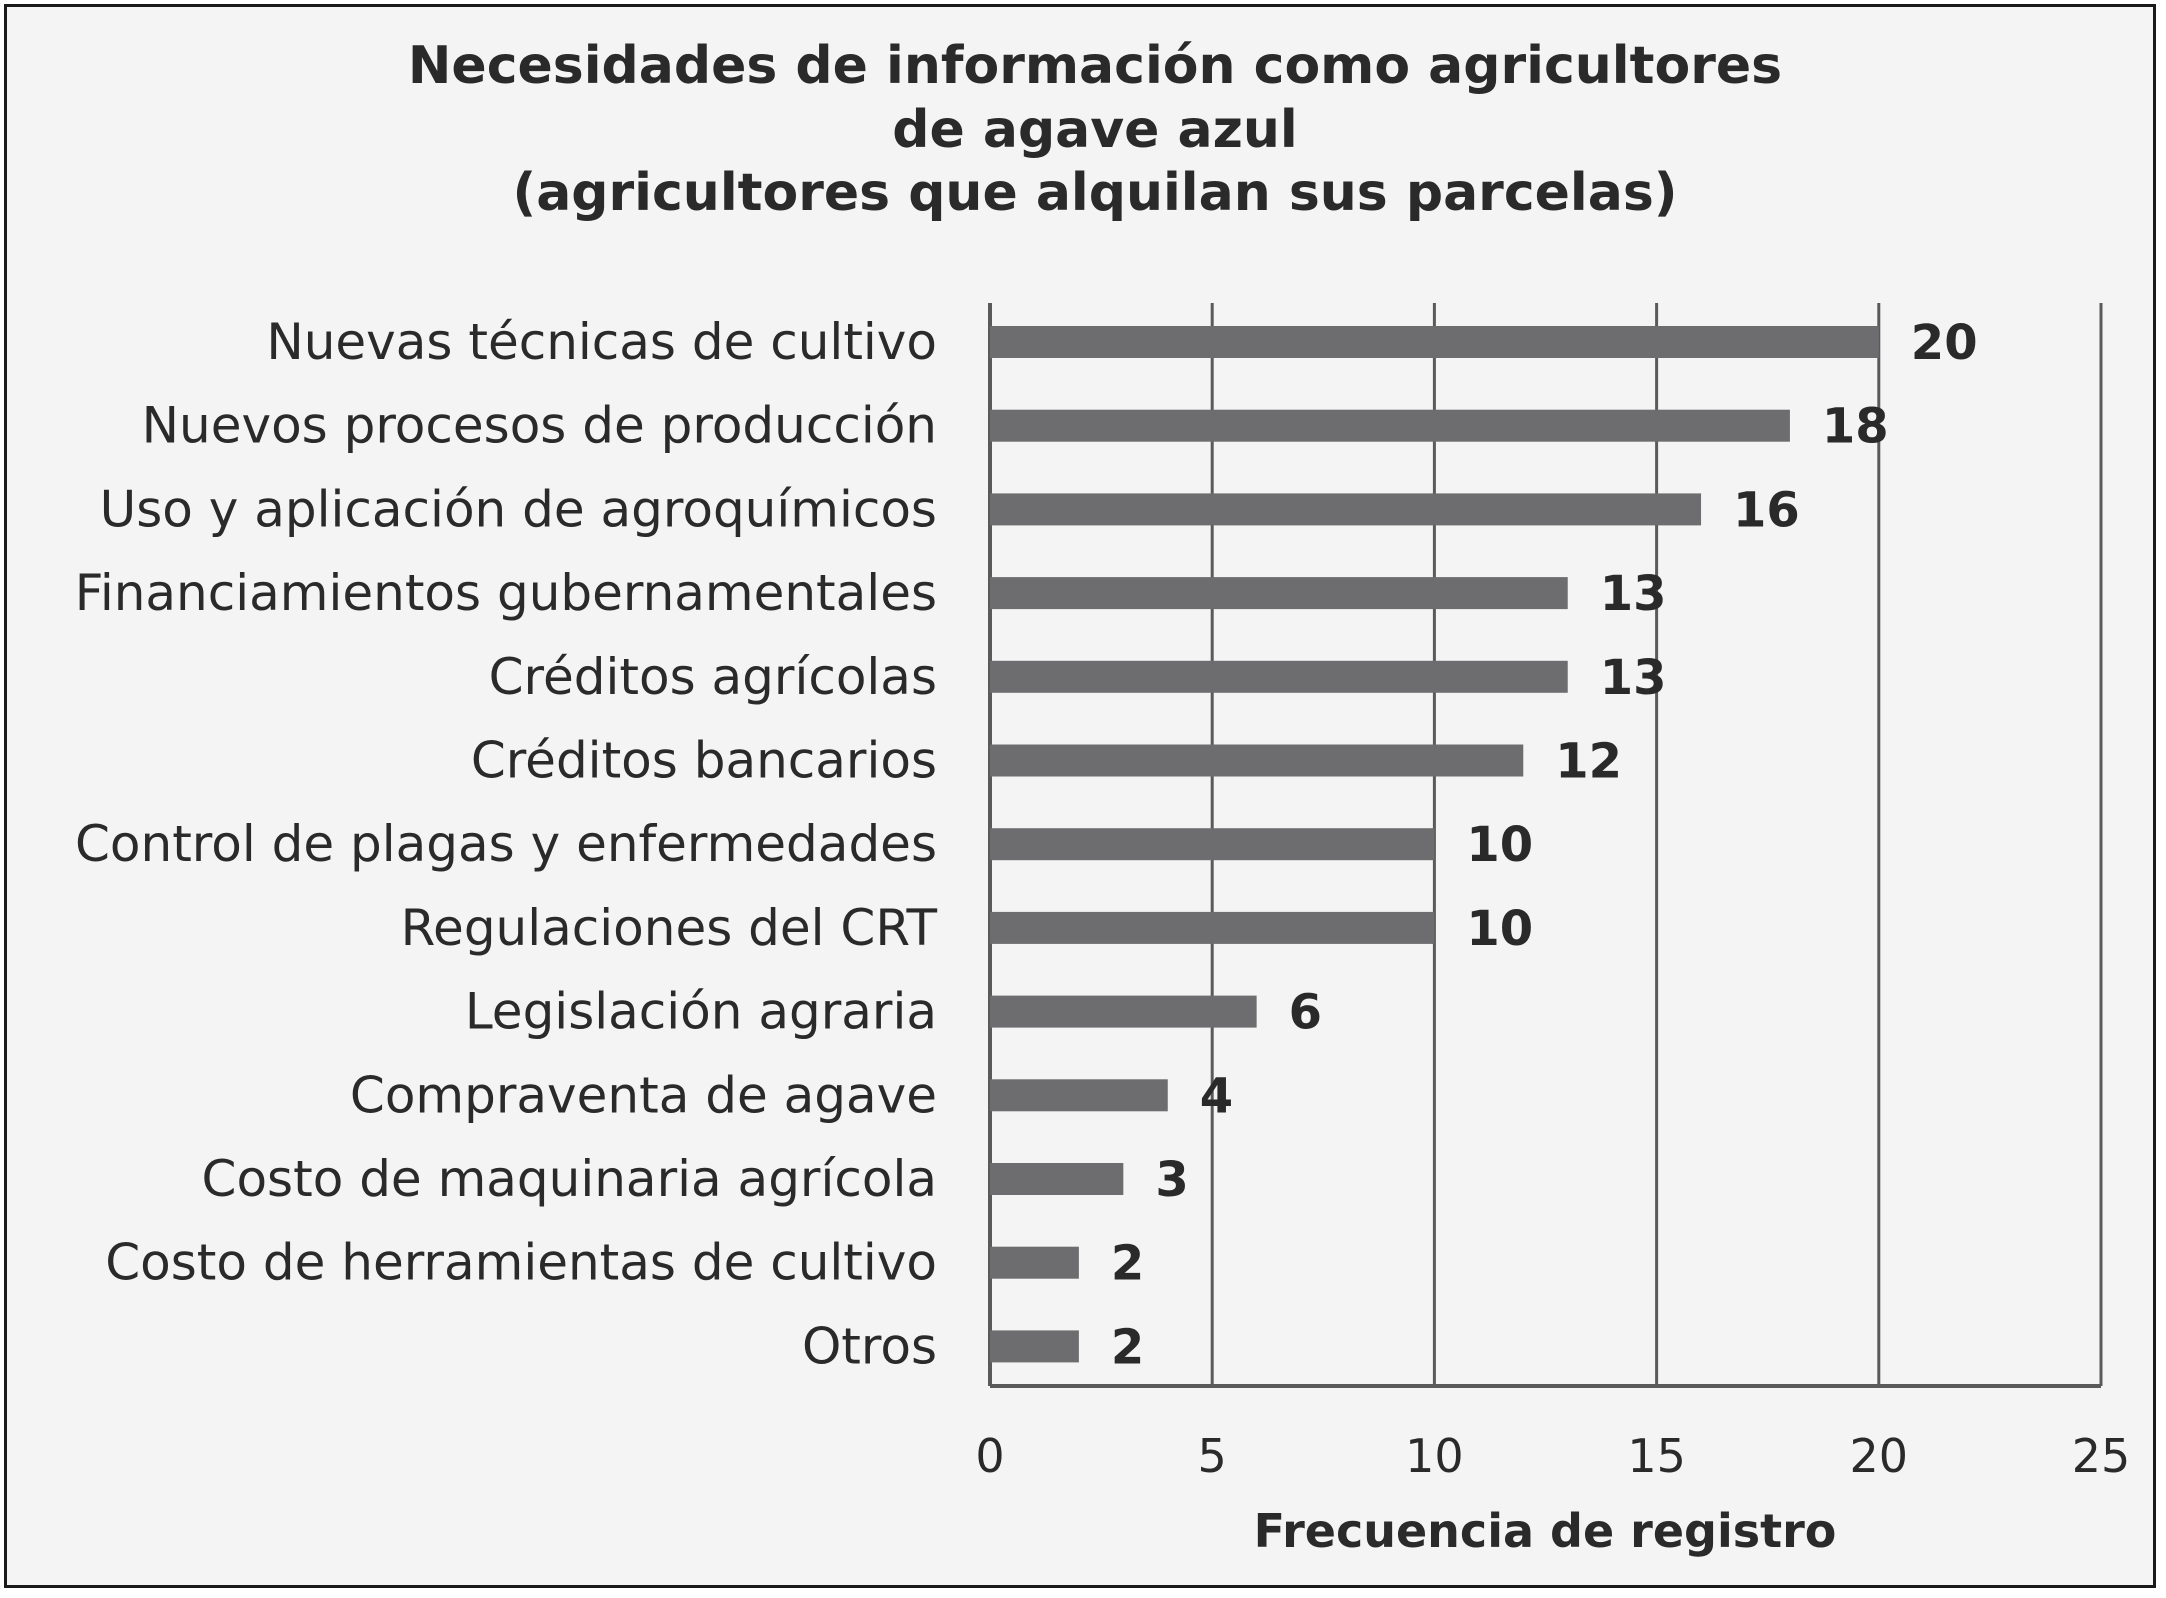 This screenshot has height=1598, width=2166. What do you see at coordinates (601, 342) in the screenshot?
I see `category-label: Nuevas técnicas de cultivo` at bounding box center [601, 342].